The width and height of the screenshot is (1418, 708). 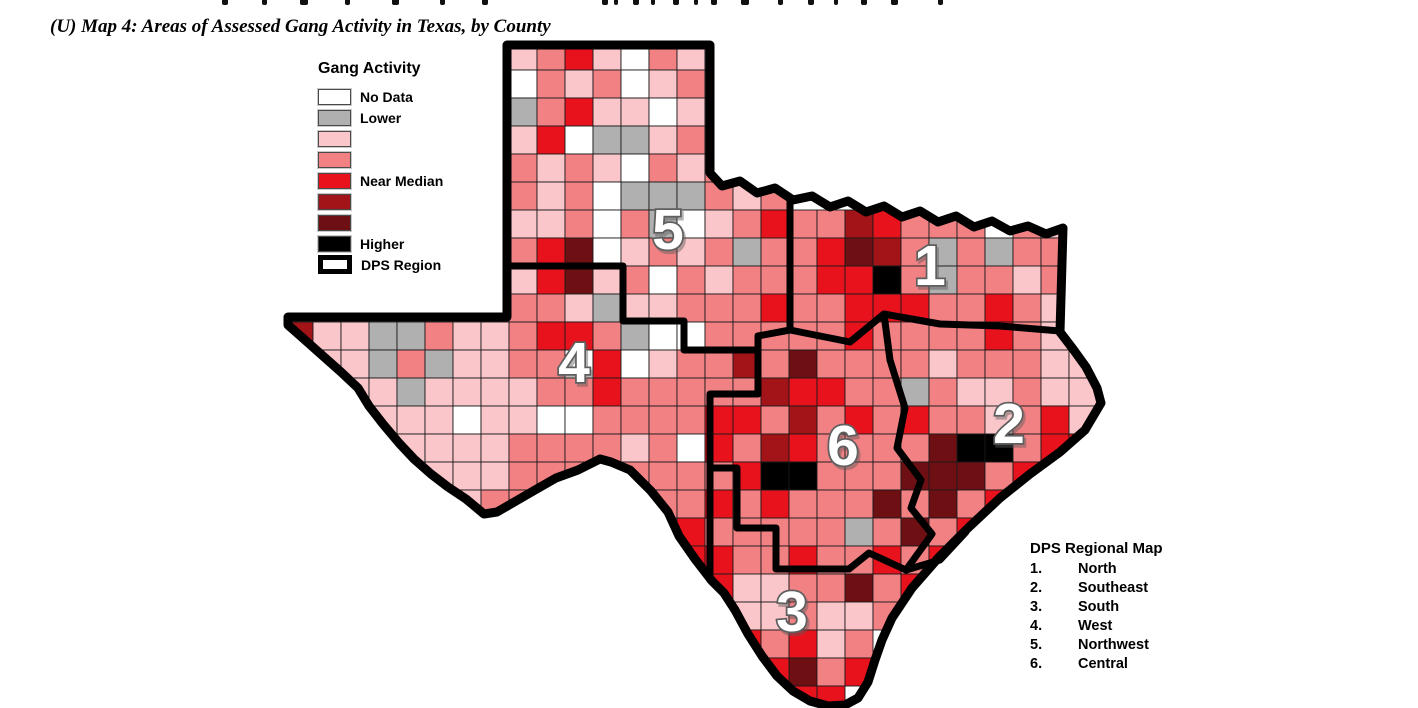 What do you see at coordinates (792, 612) in the screenshot?
I see `region-number-label: 3` at bounding box center [792, 612].